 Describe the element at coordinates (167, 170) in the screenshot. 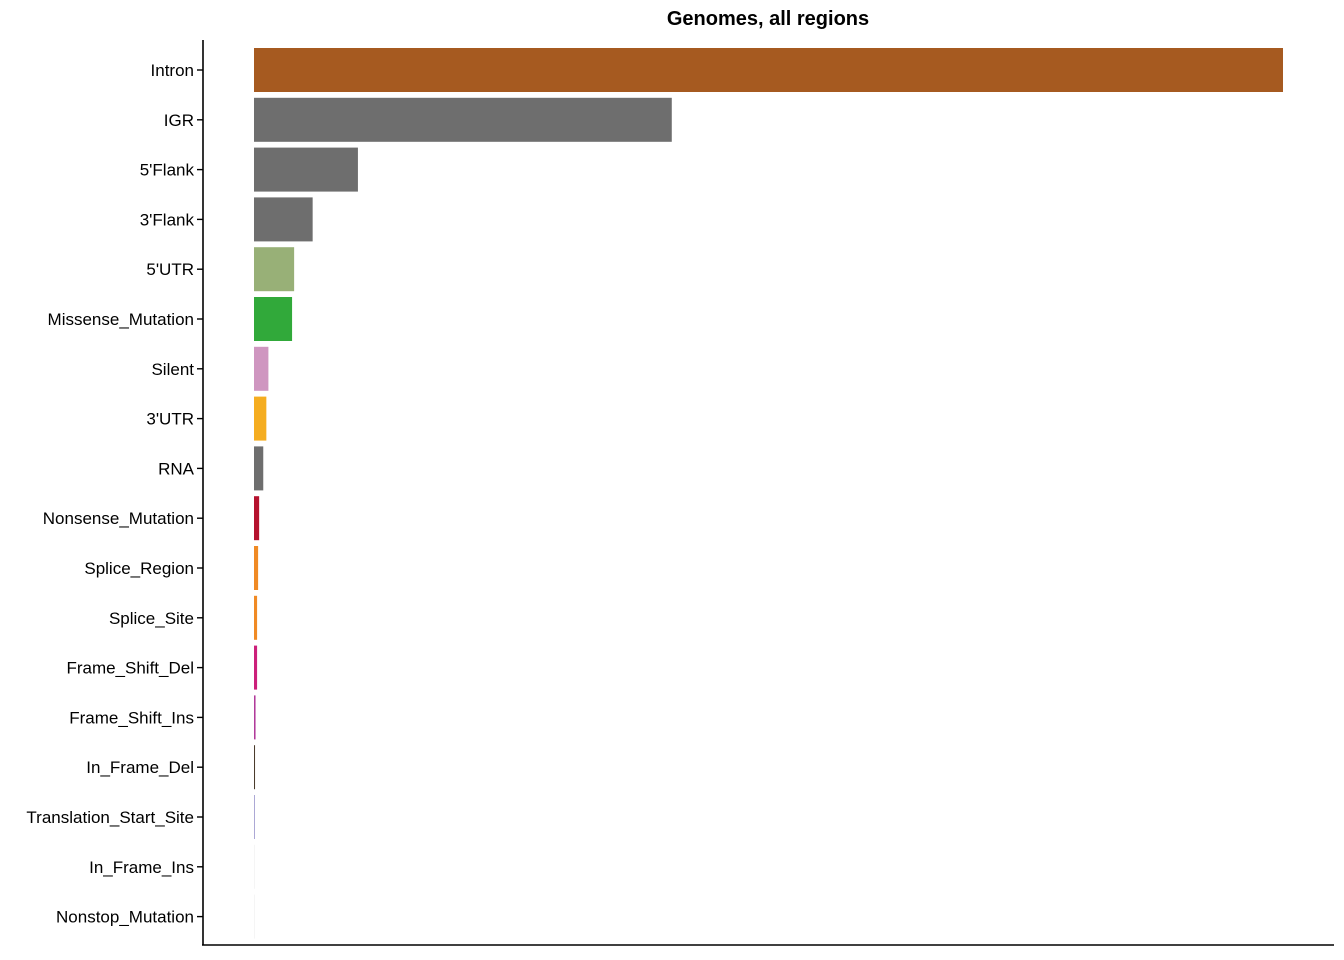

I see `y-tick-label: 5'Flank` at that location.